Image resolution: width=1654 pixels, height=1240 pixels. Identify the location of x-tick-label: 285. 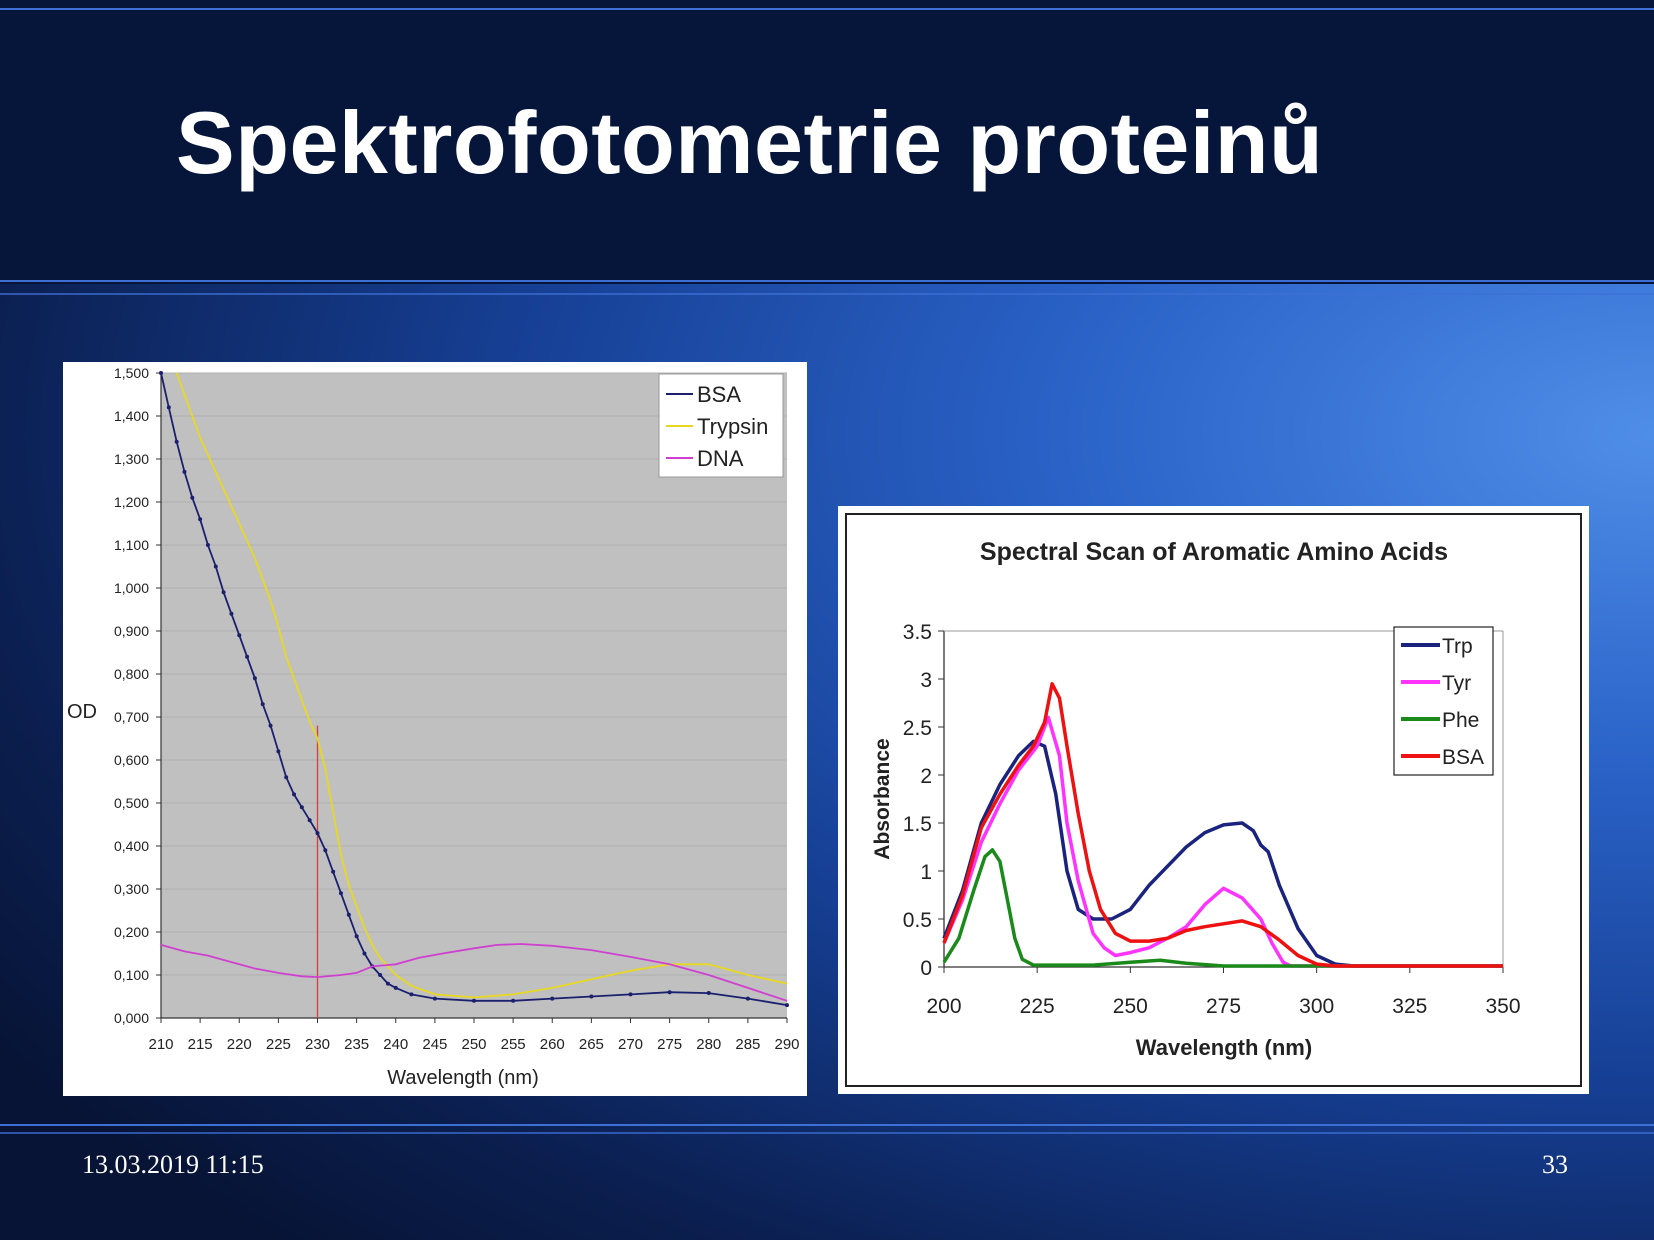
(747, 1044).